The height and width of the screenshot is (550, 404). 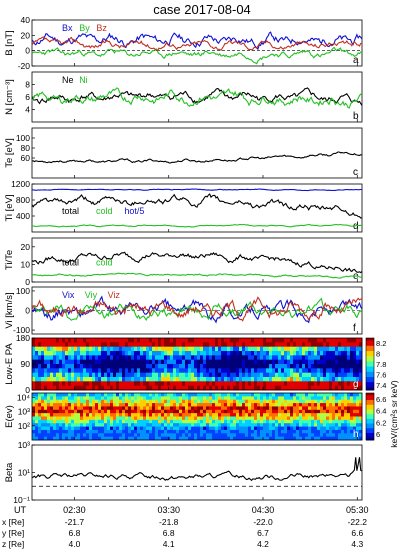 What do you see at coordinates (75, 533) in the screenshot?
I see `ephemeris-value: 6.8` at bounding box center [75, 533].